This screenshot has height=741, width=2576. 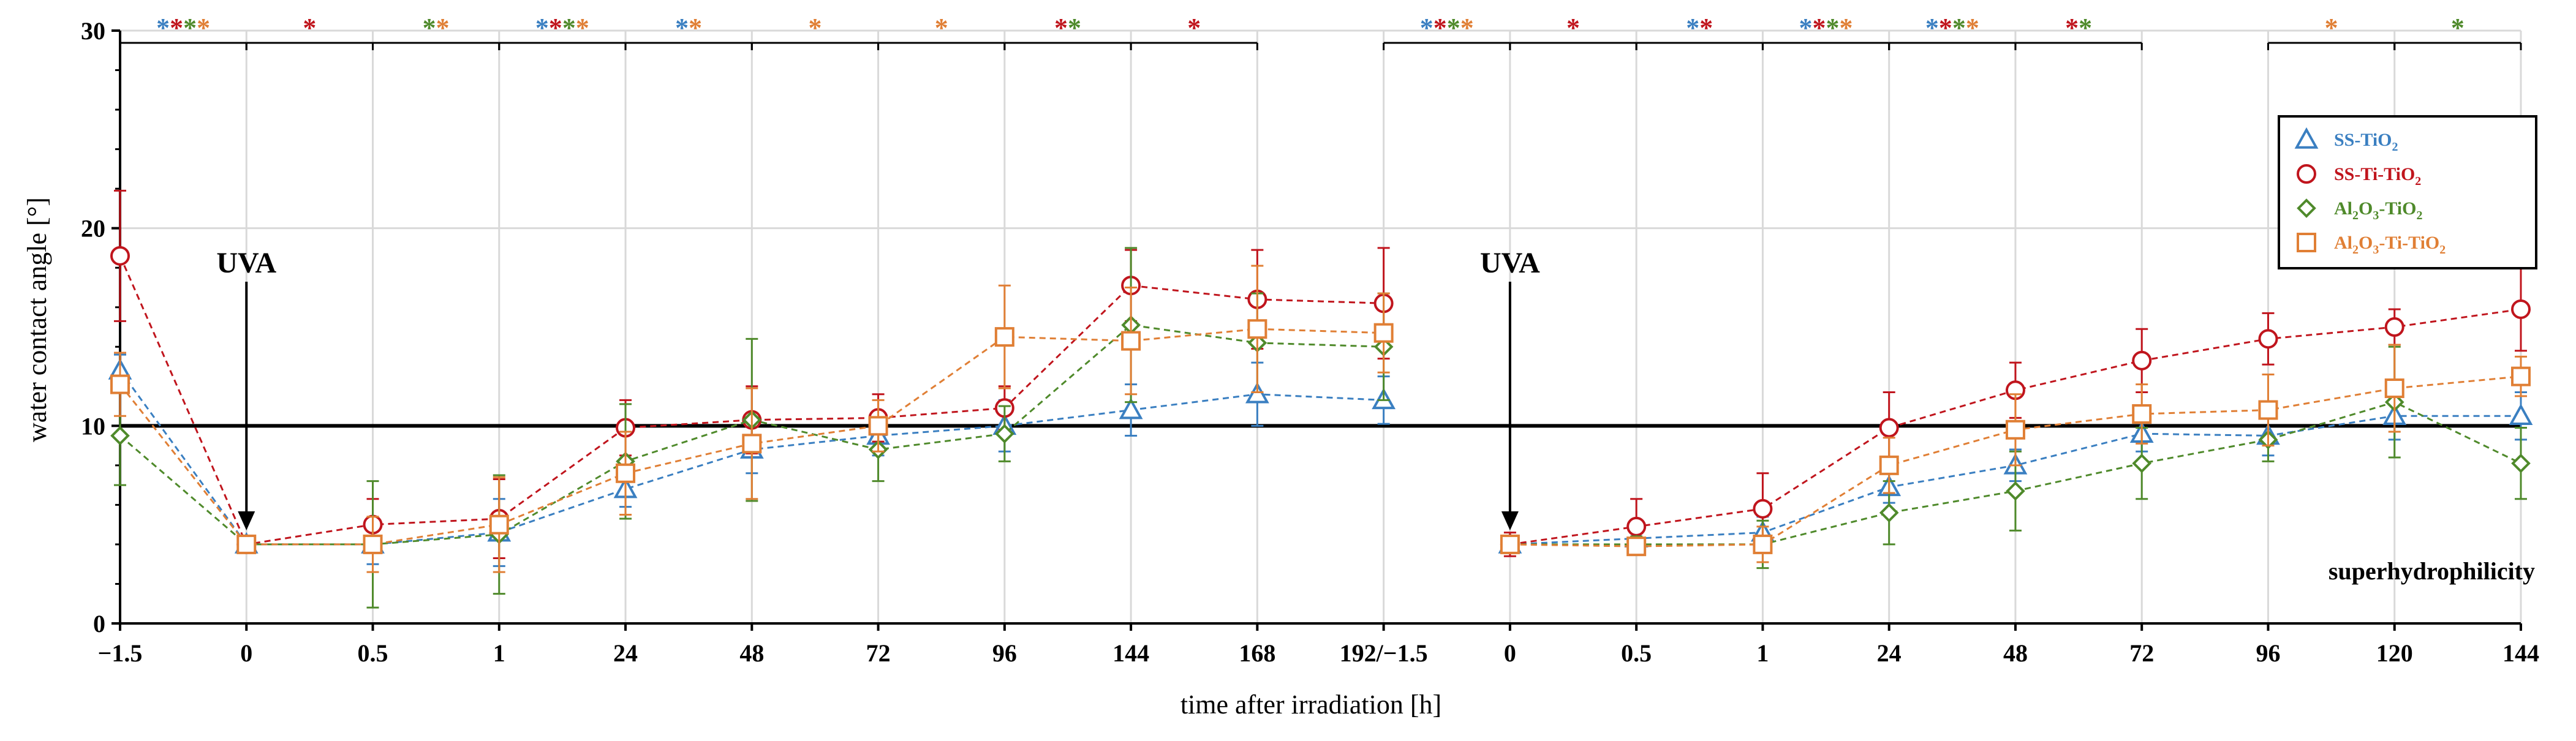 I want to click on legend-box, so click(x=2407, y=192).